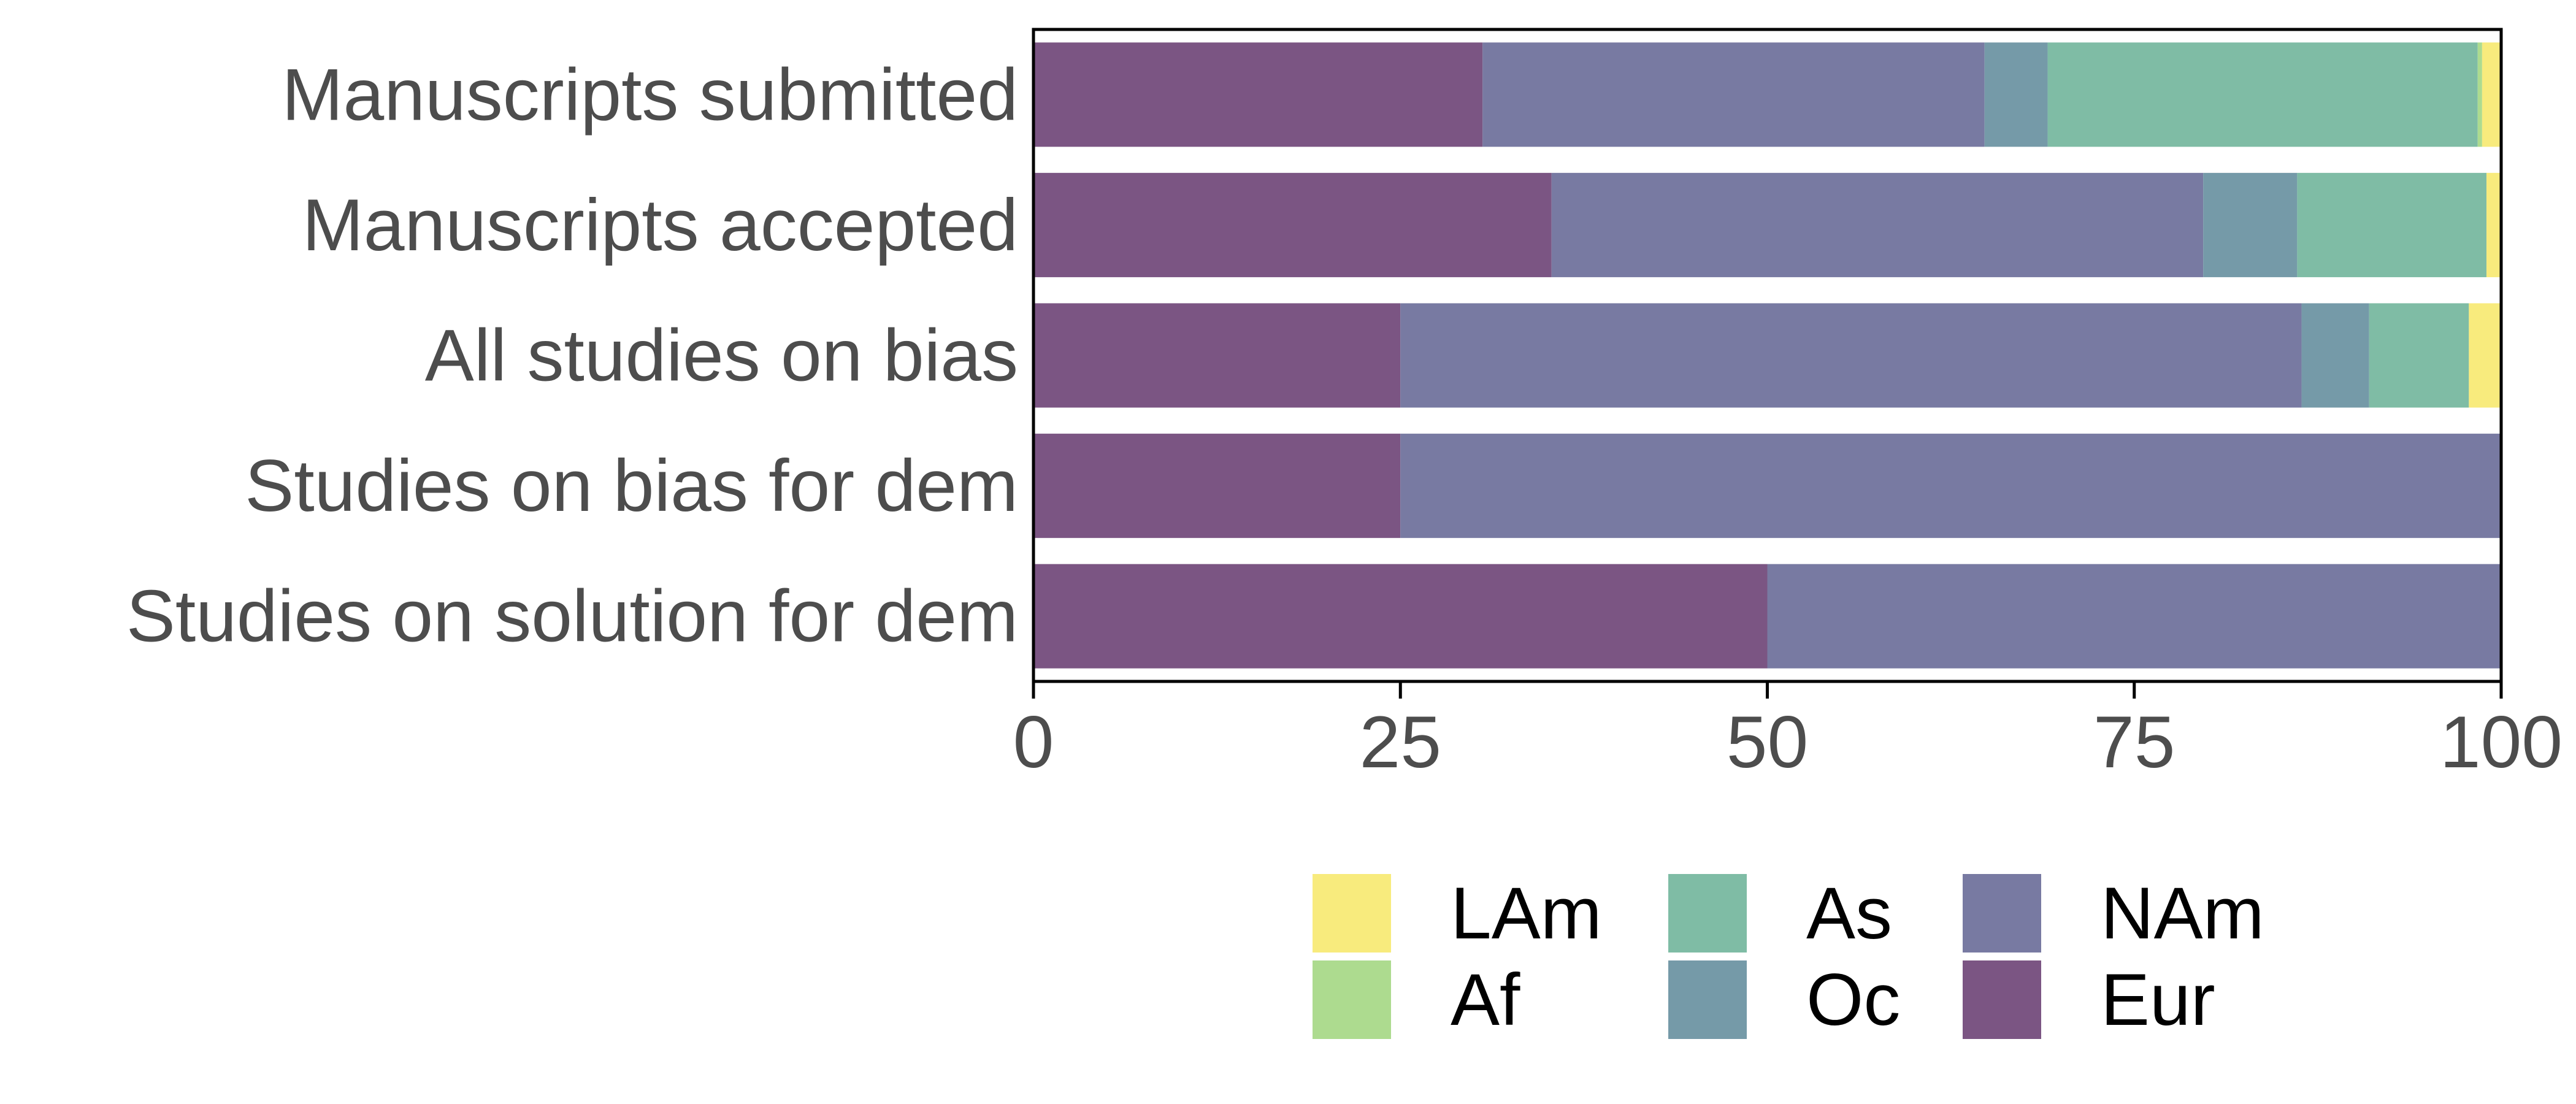 This screenshot has width=2576, height=1104. I want to click on legend-key-oc, so click(1707, 999).